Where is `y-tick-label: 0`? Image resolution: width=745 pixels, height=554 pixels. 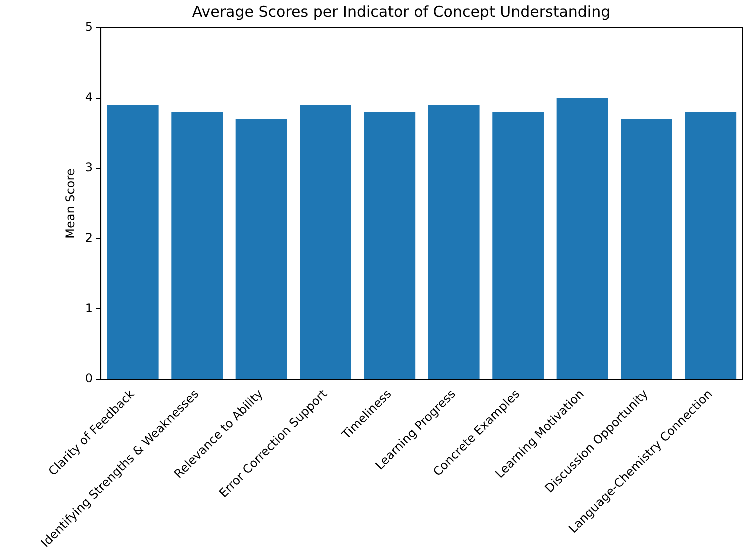 y-tick-label: 0 is located at coordinates (89, 379).